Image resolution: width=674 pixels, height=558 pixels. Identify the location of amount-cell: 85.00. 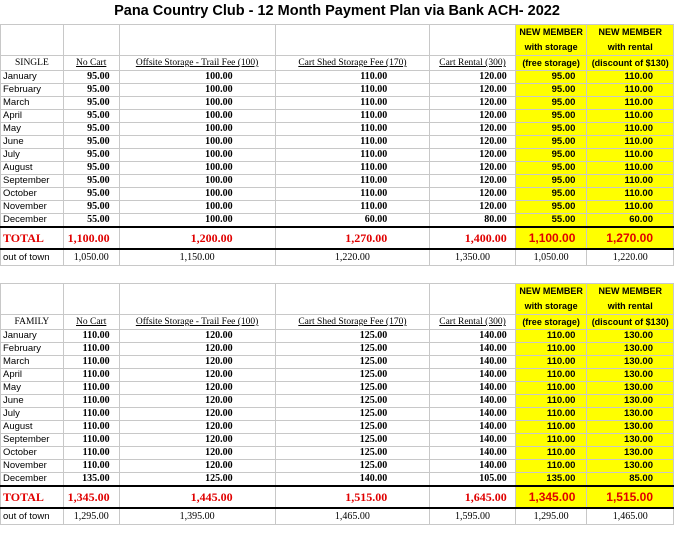
(630, 479).